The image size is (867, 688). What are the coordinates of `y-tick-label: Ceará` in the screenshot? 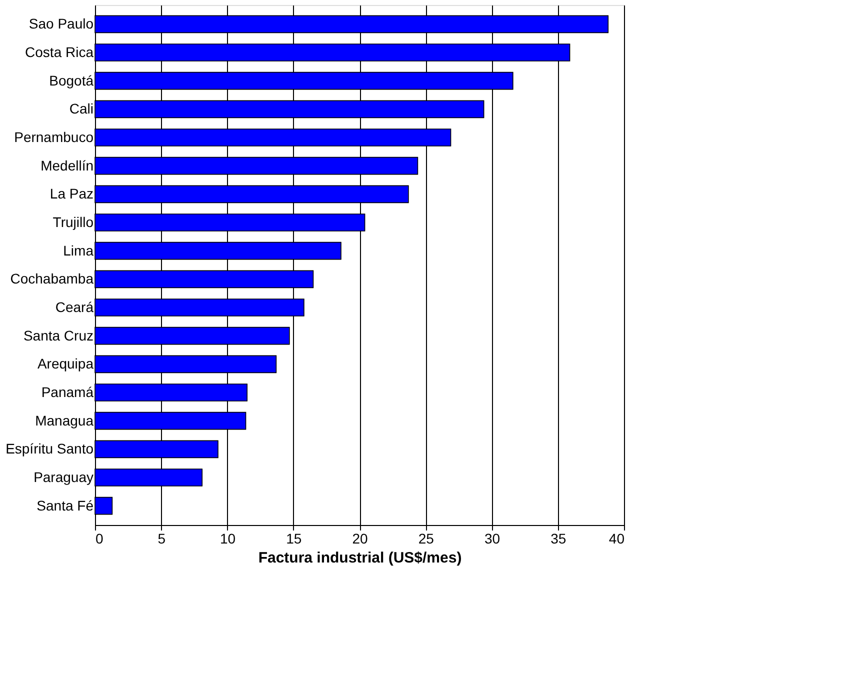 It's located at (74, 307).